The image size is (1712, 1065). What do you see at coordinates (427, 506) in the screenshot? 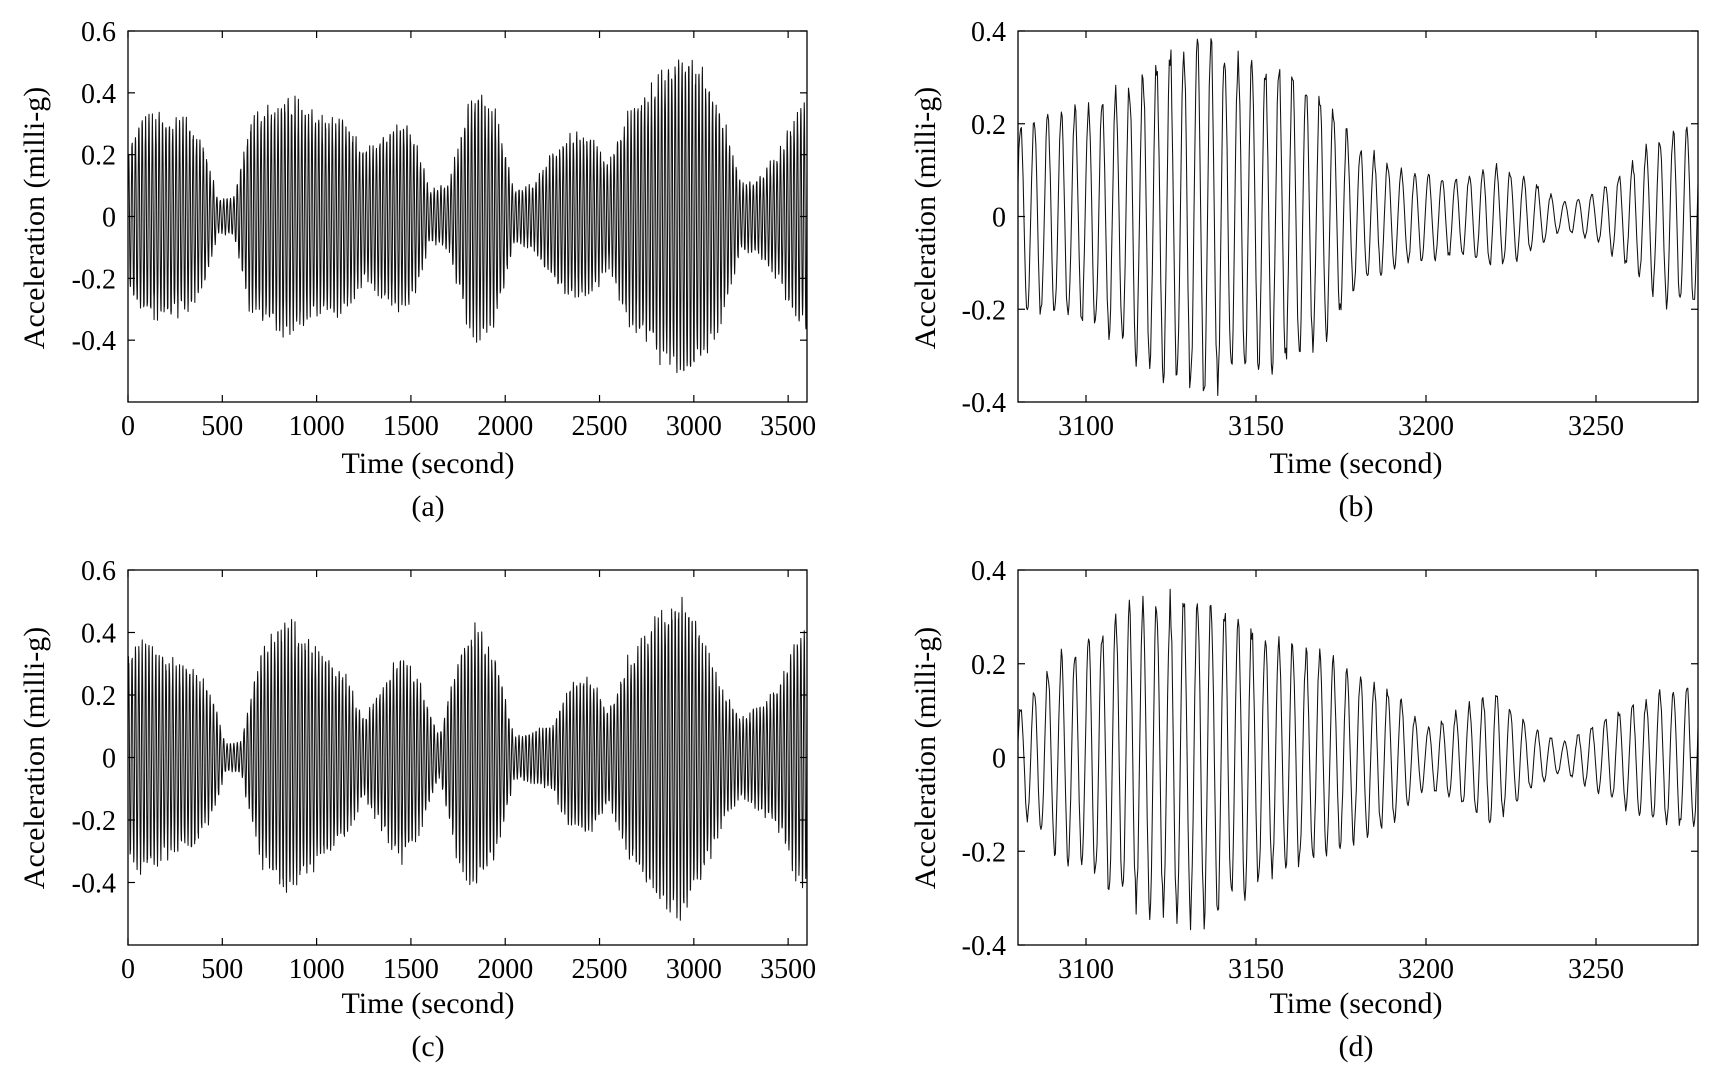
I see `panel-a-label: (a)` at bounding box center [427, 506].